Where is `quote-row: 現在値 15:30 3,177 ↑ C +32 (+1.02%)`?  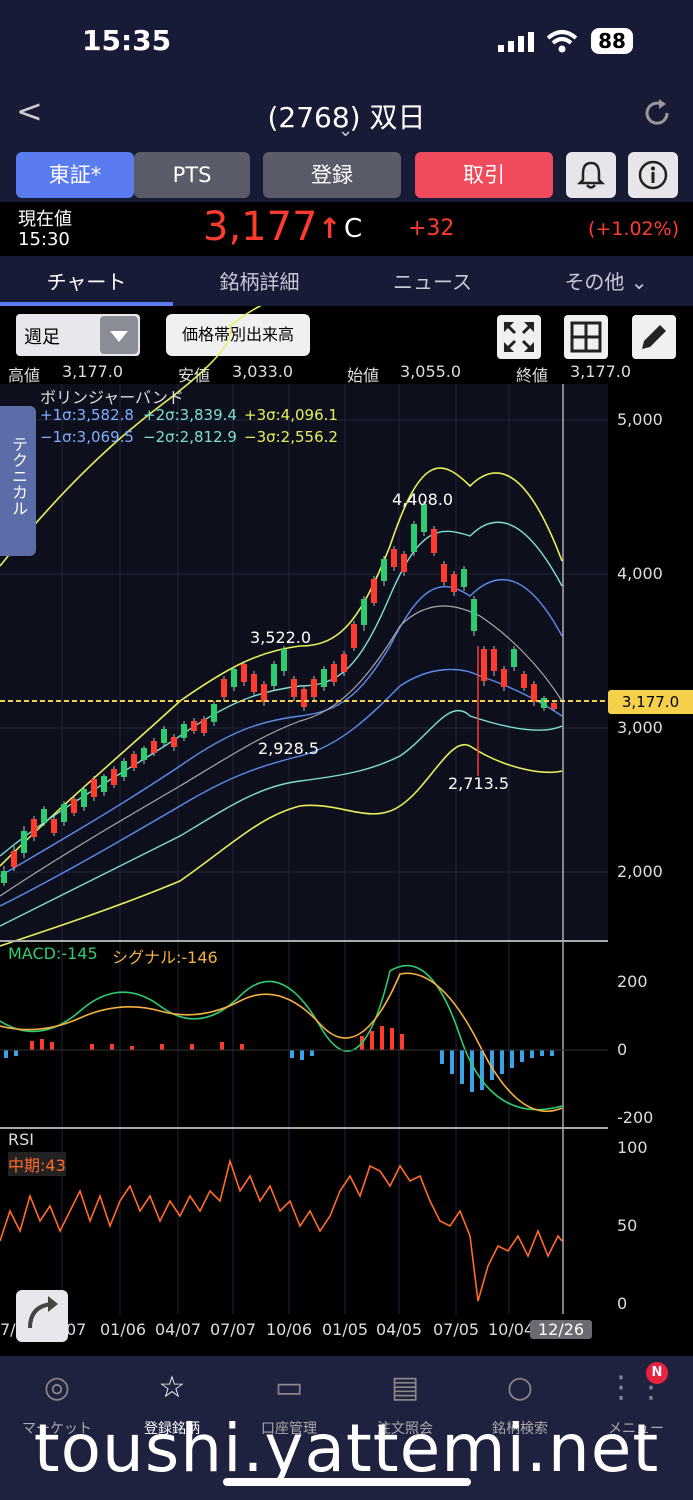 quote-row: 現在値 15:30 3,177 ↑ C +32 (+1.02%) is located at coordinates (346, 229).